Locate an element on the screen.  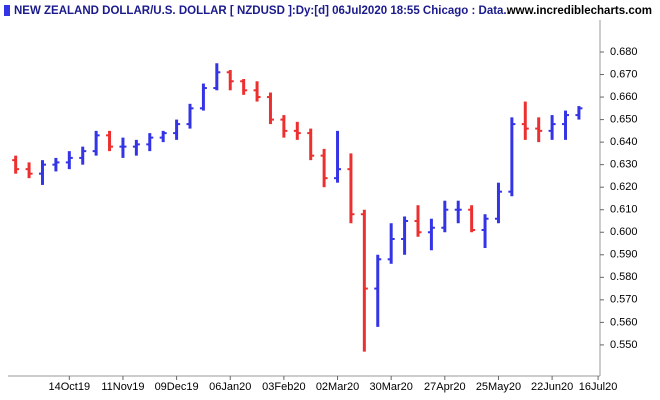
y-tick-label: 0.580 is located at coordinates (624, 277).